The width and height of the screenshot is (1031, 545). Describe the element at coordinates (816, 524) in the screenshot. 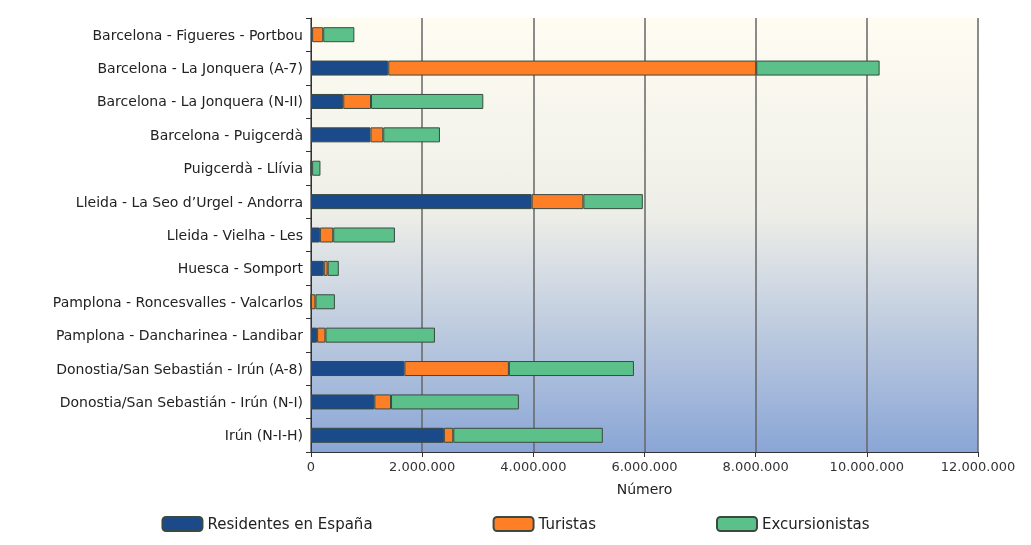

I see `legend-label: Excursionistas` at that location.